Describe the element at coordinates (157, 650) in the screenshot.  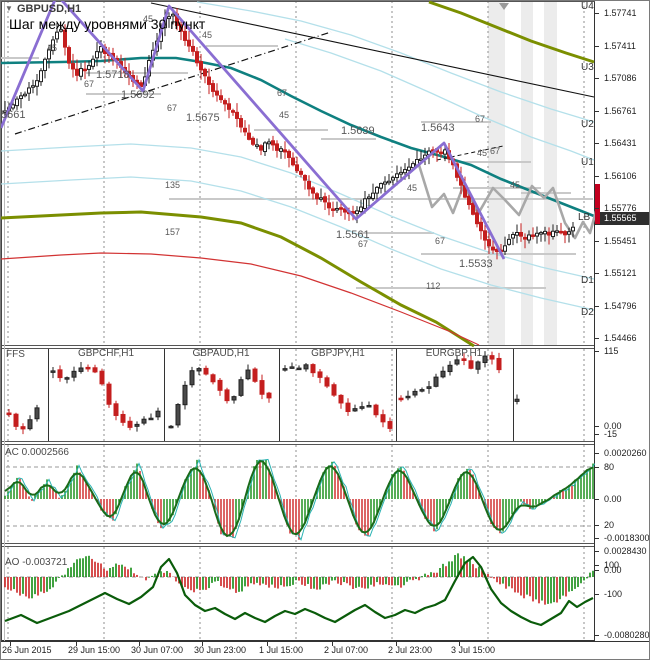
I see `time-axis-label: 30 Jun 07:00` at that location.